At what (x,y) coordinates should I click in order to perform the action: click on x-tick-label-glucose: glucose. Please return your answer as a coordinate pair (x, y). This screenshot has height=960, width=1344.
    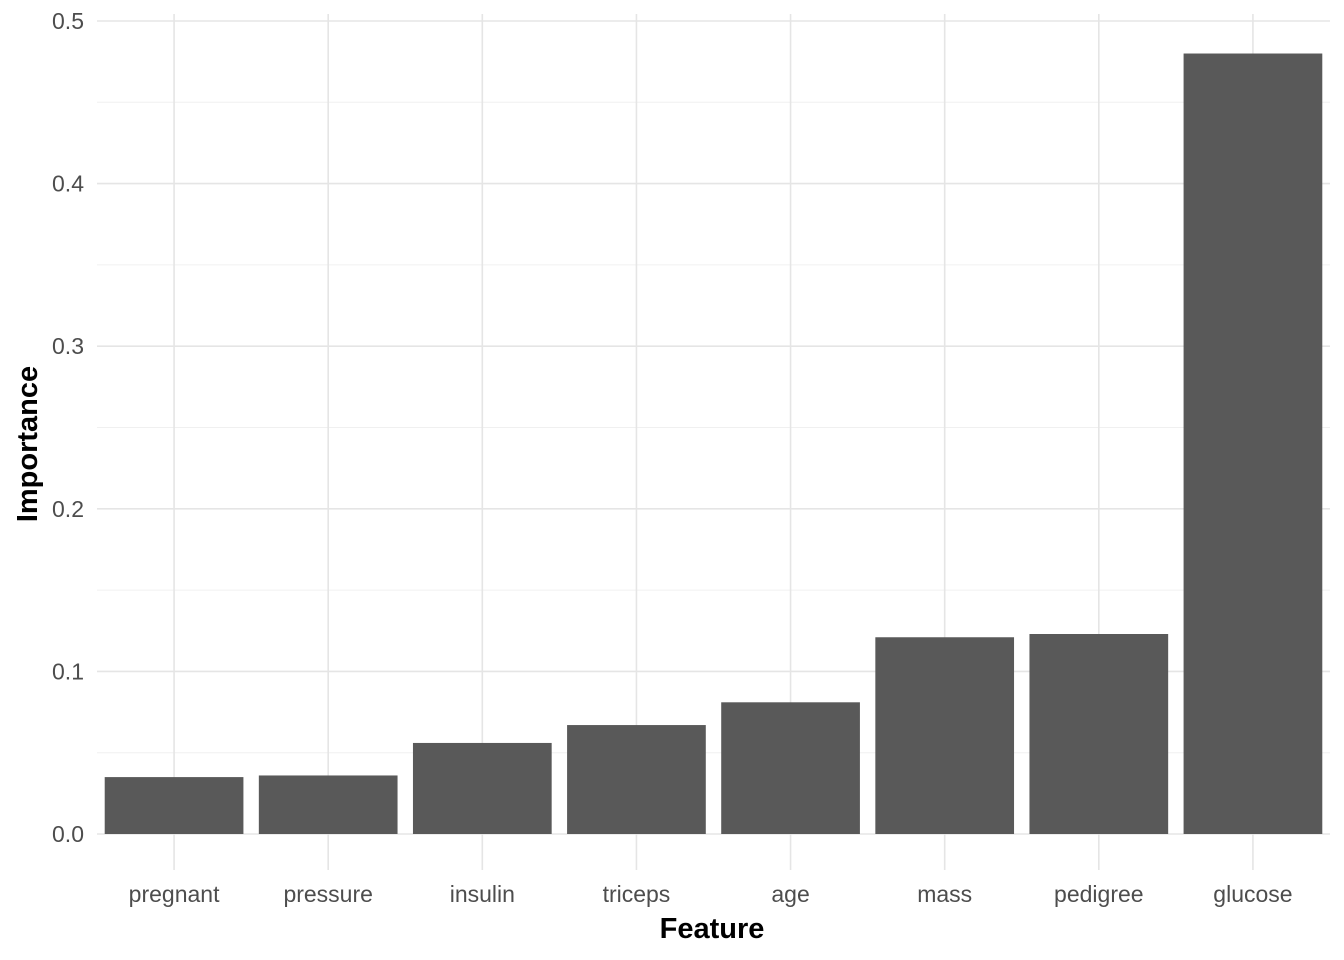
    Looking at the image, I should click on (1252, 894).